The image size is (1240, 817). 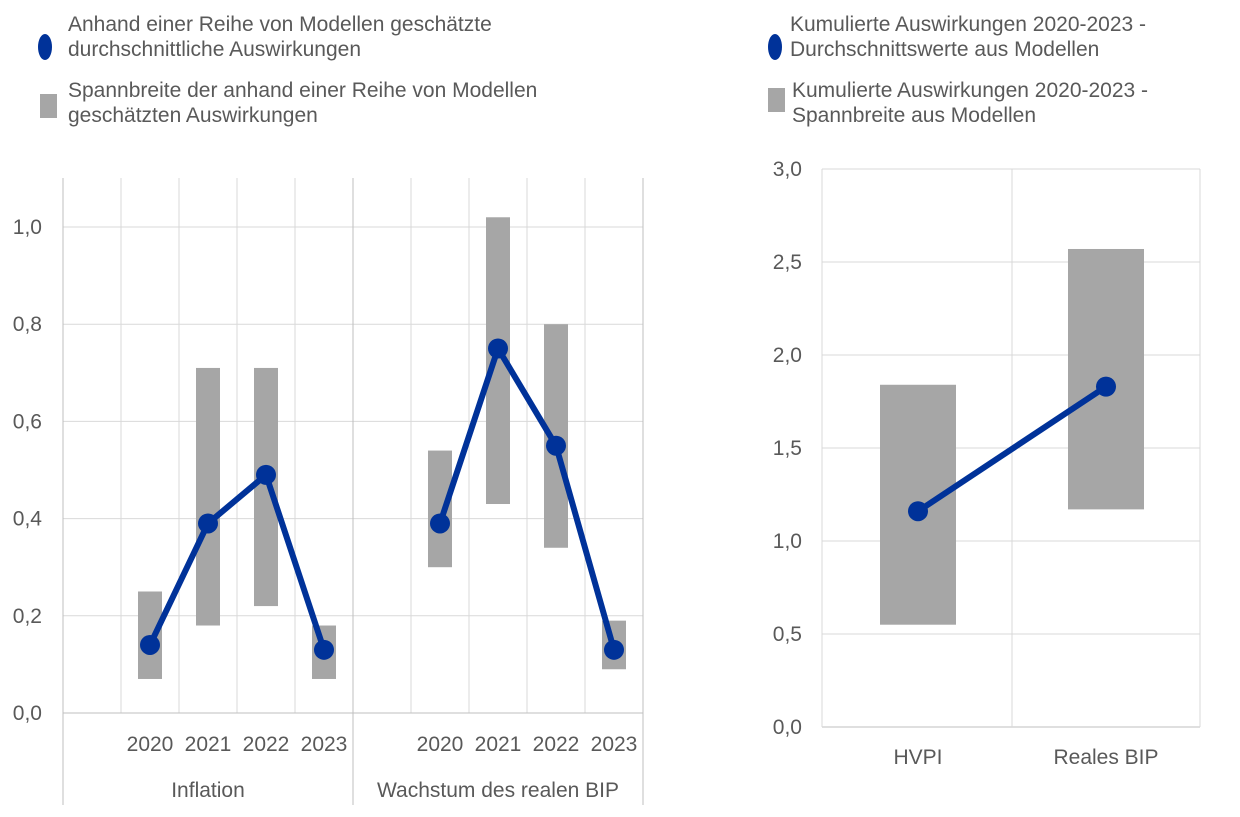 What do you see at coordinates (776, 100) in the screenshot?
I see `legend-range-marker-right` at bounding box center [776, 100].